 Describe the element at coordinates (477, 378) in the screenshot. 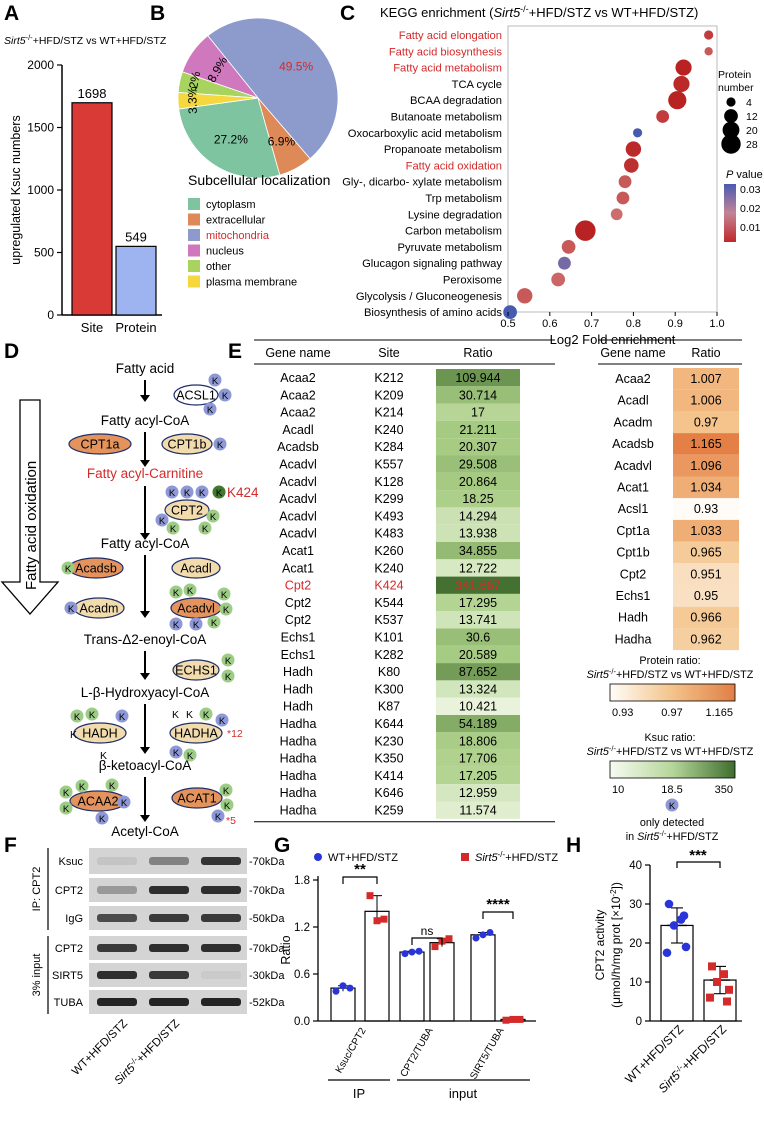

I see `ksuc-ratio: 109.944` at that location.